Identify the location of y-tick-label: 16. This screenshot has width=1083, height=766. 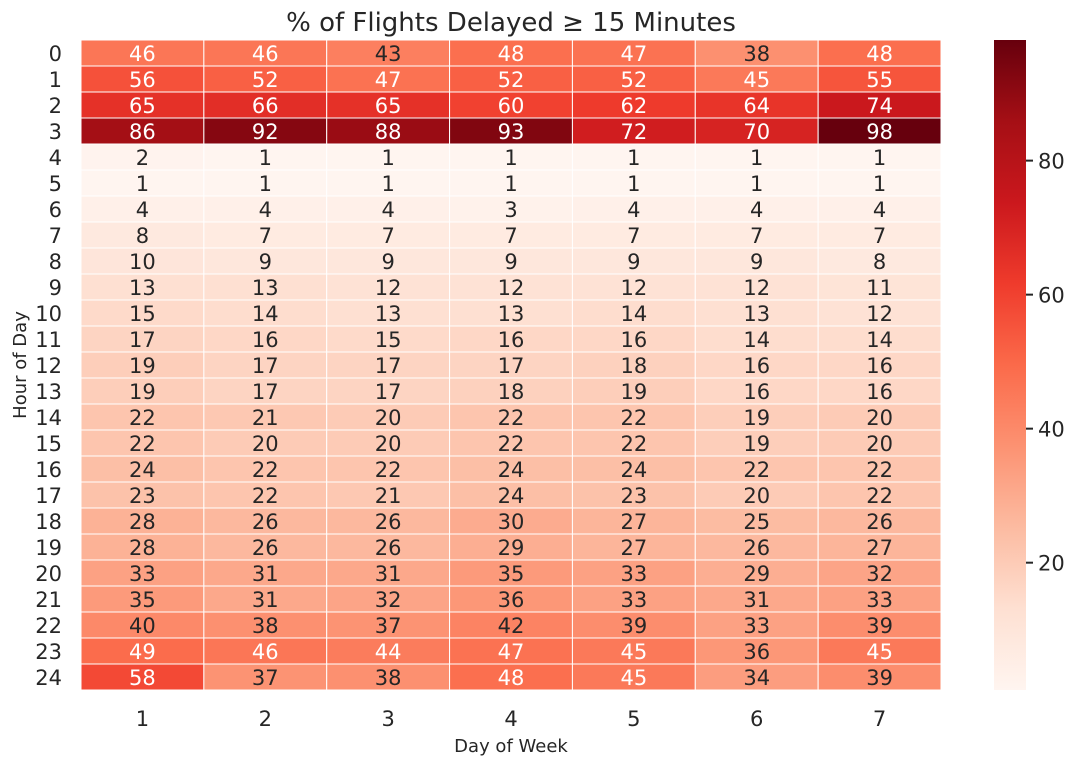
(48, 470).